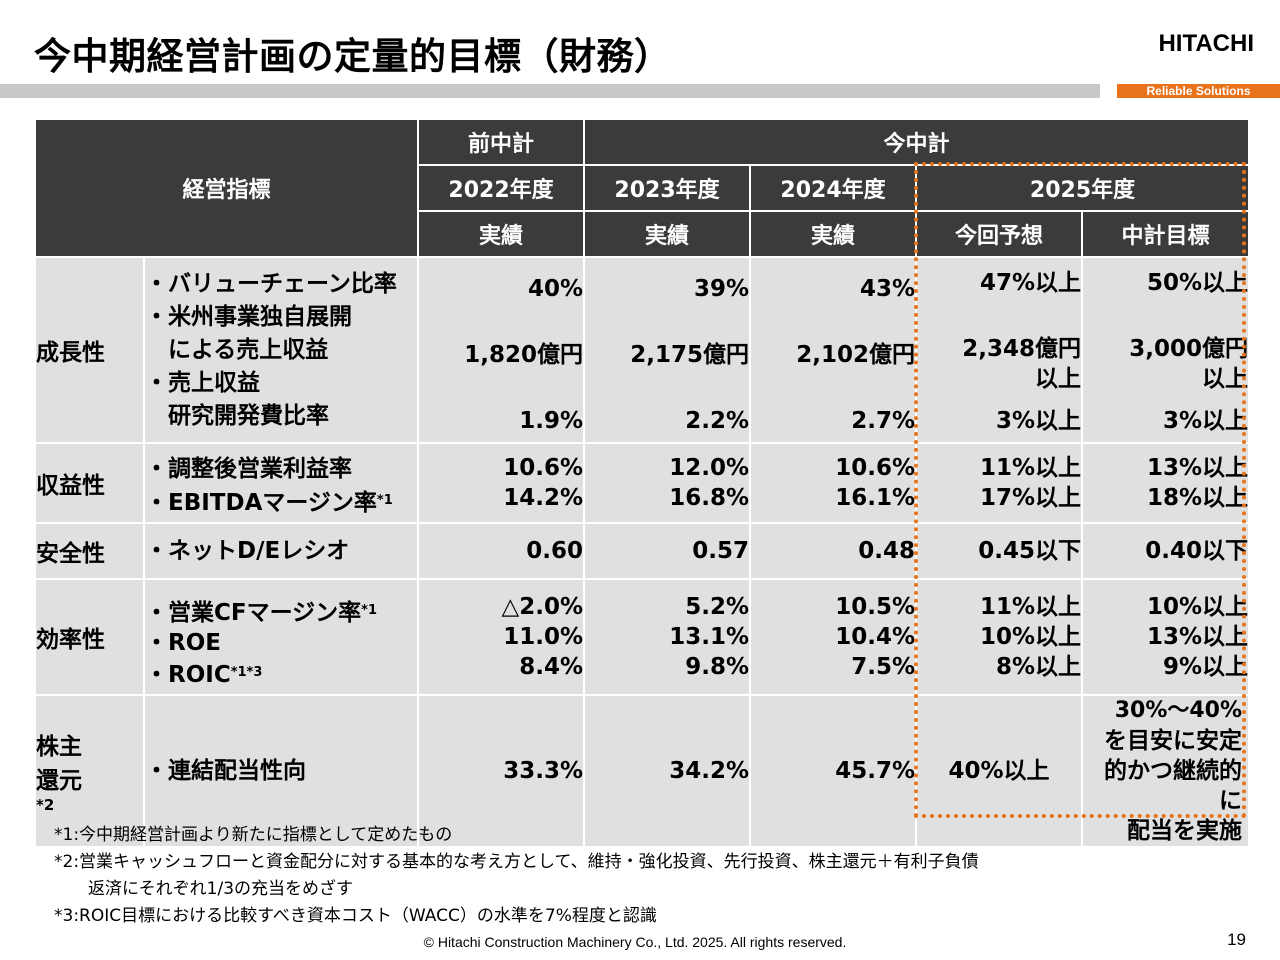 The image size is (1280, 960). Describe the element at coordinates (690, 355) in the screenshot. I see `value: 2,175億円` at that location.